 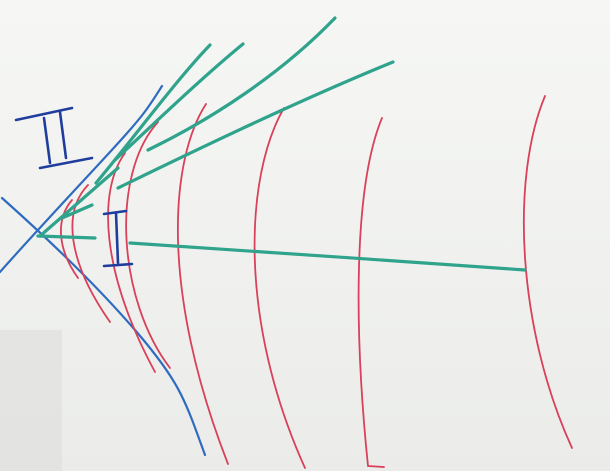 What do you see at coordinates (47, 140) in the screenshot?
I see `region-two-stroke-left` at bounding box center [47, 140].